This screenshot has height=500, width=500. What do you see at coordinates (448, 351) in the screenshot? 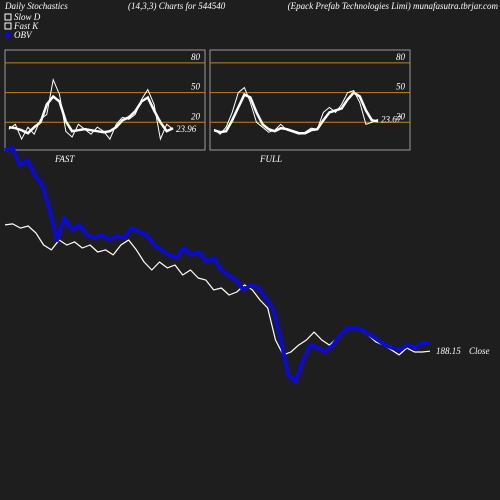
I see `close-value: 188.15` at bounding box center [448, 351].